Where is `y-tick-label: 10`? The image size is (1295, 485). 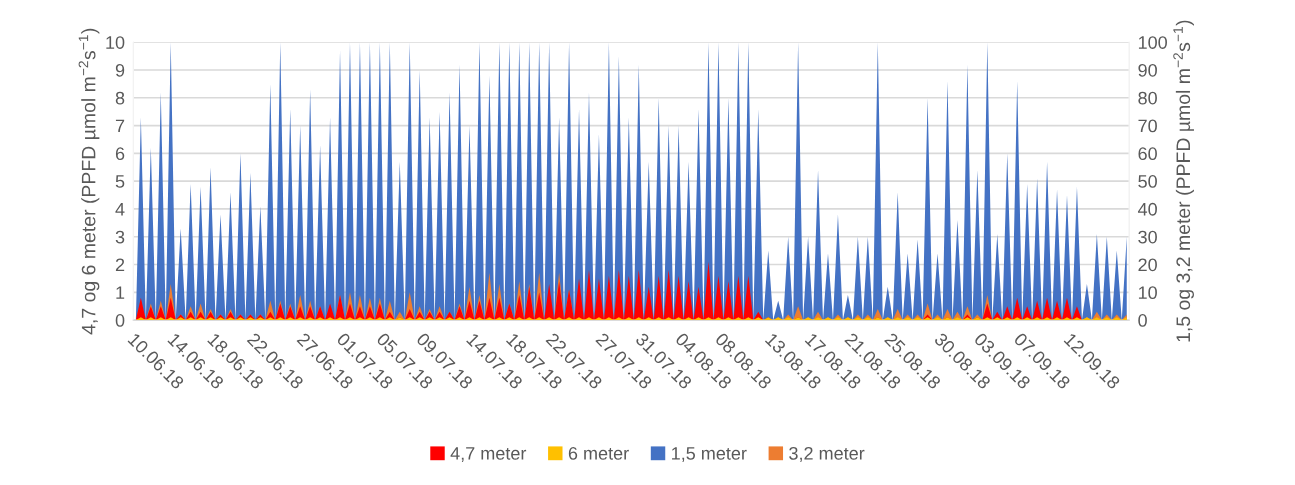 y-tick-label: 10 is located at coordinates (115, 42).